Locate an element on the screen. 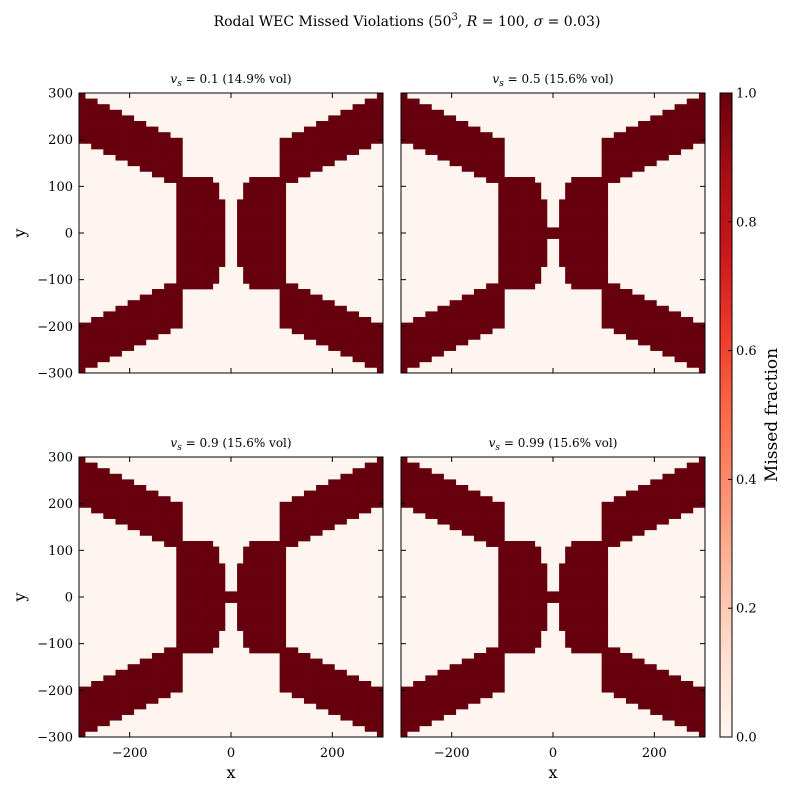 This screenshot has height=794, width=793. x-tick-label: 0 is located at coordinates (231, 753).